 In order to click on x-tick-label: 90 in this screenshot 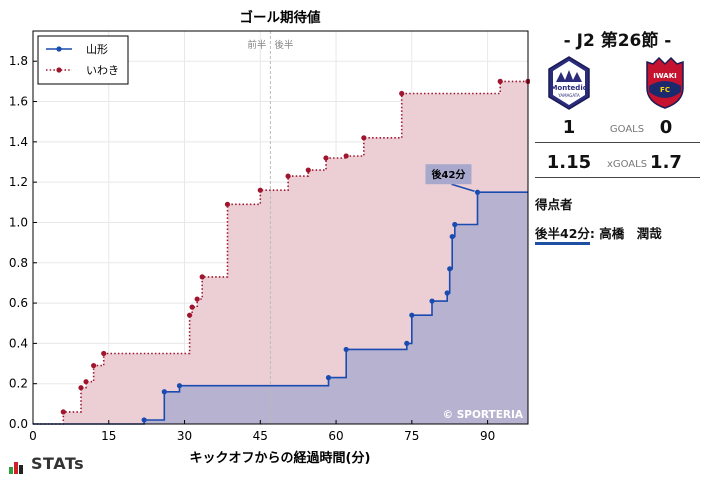, I will do `click(487, 436)`.